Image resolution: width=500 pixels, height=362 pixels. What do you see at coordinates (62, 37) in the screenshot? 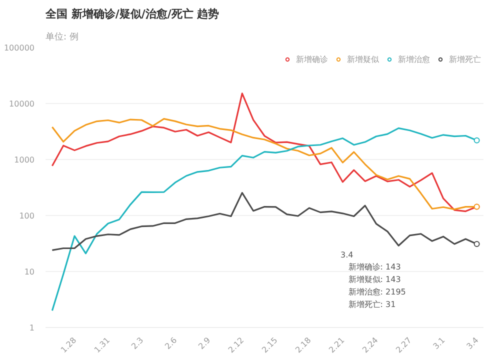
I see `chart-subtitle: 单位: 例` at bounding box center [62, 37].